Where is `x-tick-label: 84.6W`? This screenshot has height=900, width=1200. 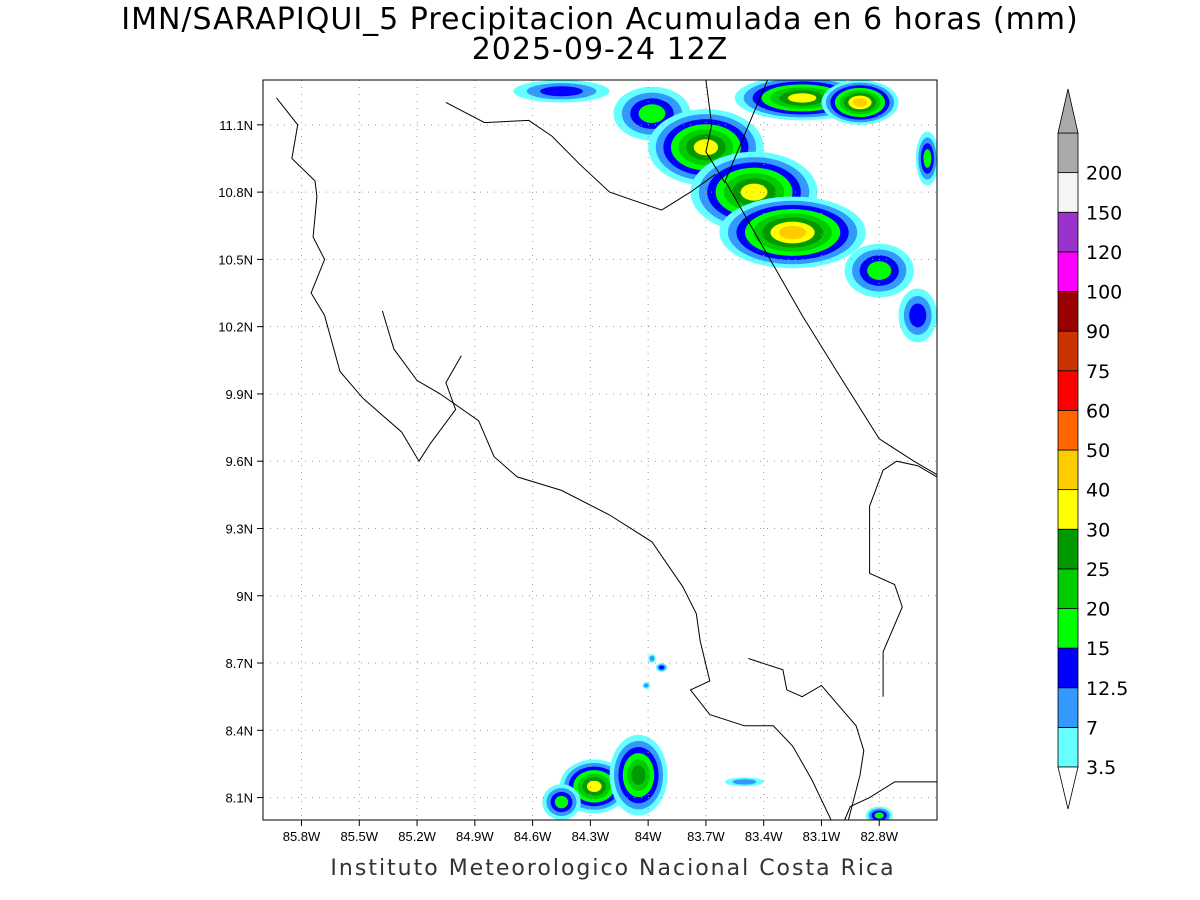 x-tick-label: 84.6W is located at coordinates (533, 836).